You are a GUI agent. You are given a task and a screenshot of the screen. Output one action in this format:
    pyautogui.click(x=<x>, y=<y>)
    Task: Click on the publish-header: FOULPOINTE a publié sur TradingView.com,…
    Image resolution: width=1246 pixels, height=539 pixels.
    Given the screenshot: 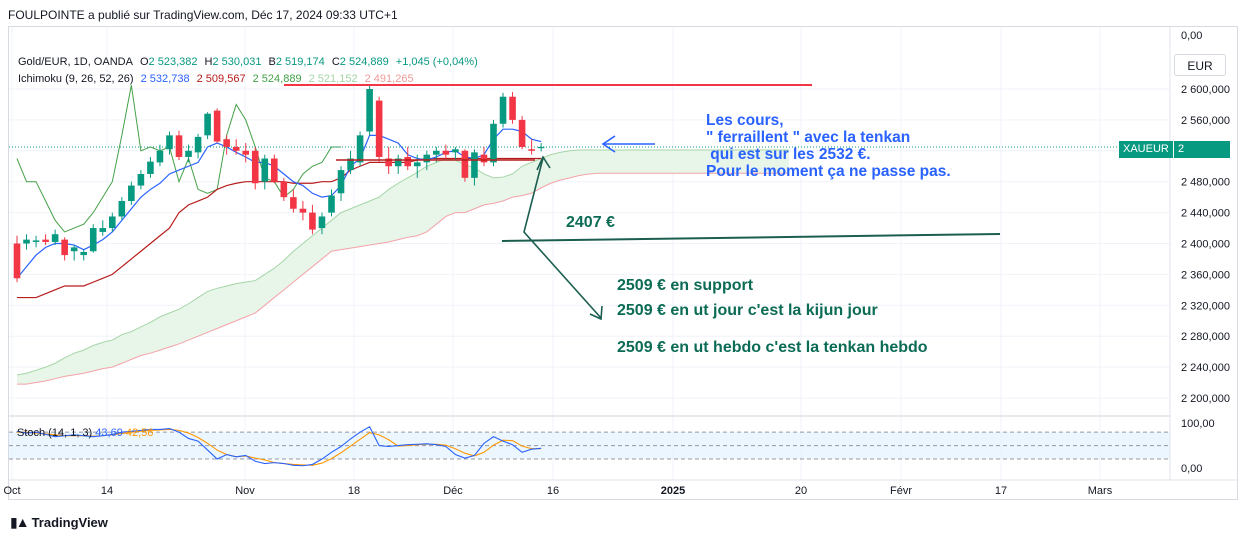 What is the action you would take?
    pyautogui.click(x=203, y=15)
    